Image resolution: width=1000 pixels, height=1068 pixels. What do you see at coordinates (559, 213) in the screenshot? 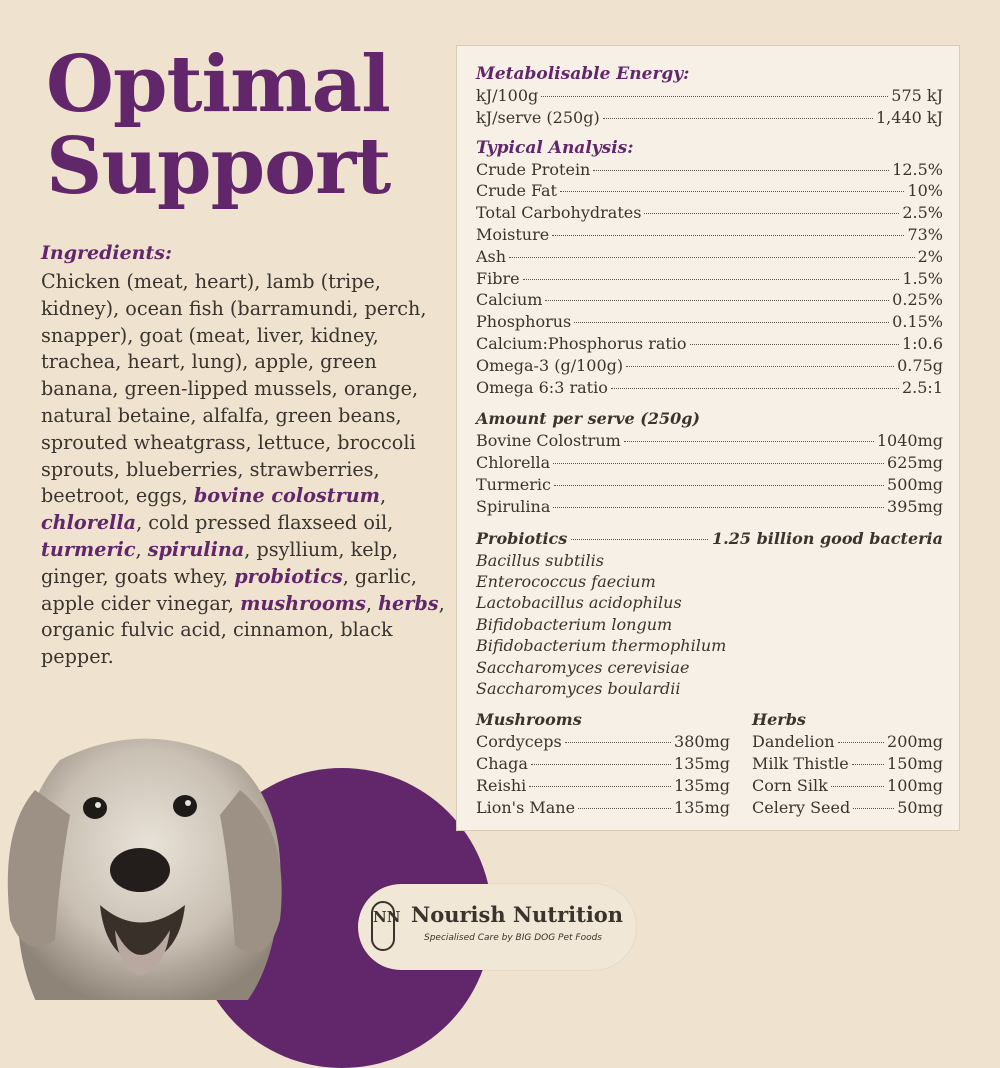
I see `nutrient-label: Total Carbohydrates` at bounding box center [559, 213].